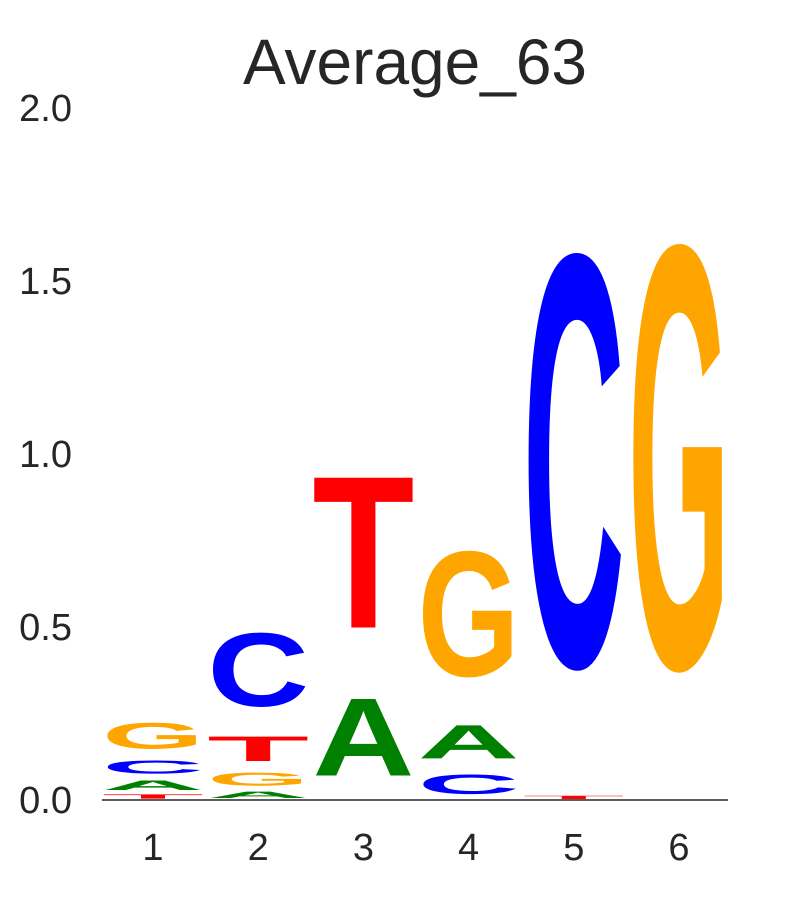 The width and height of the screenshot is (810, 900). What do you see at coordinates (415, 62) in the screenshot?
I see `chart-title: Average_63` at bounding box center [415, 62].